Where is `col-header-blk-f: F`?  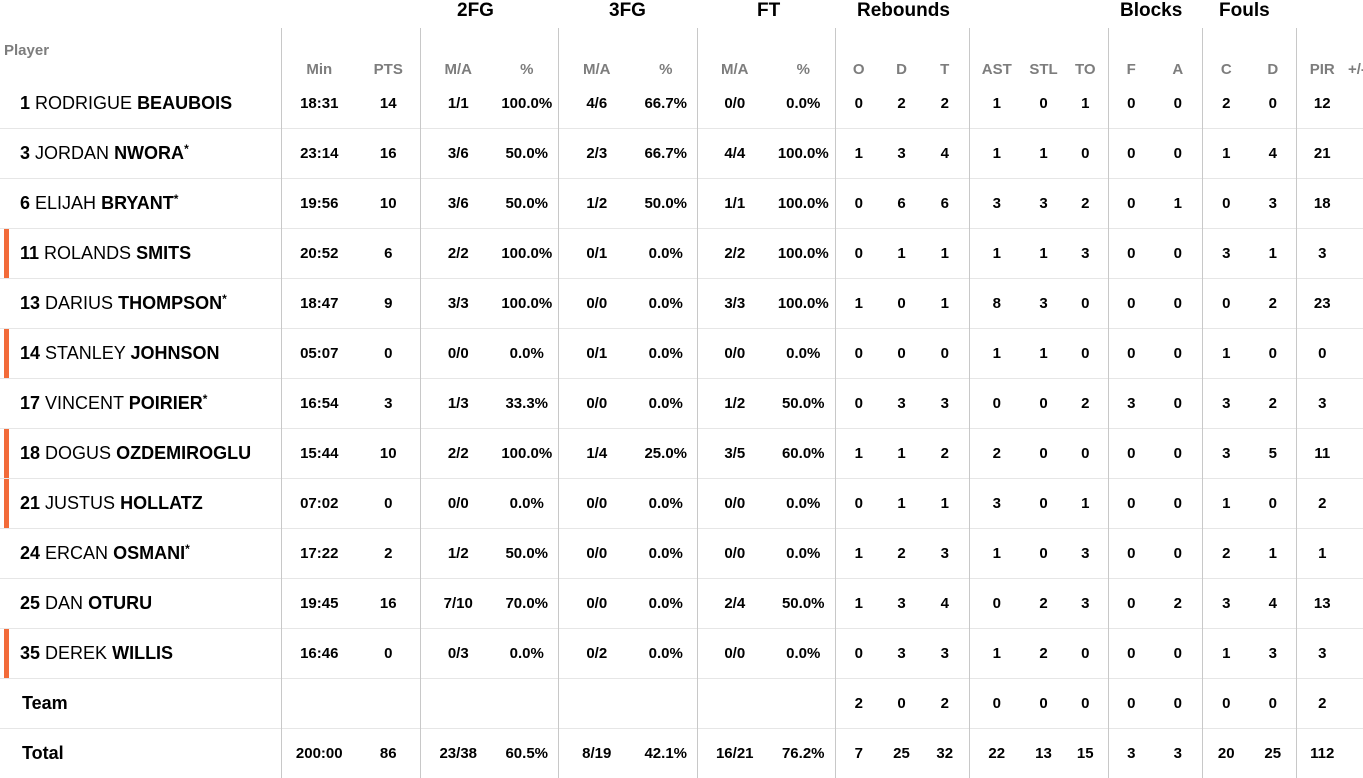 col-header-blk-f: F is located at coordinates (1130, 54).